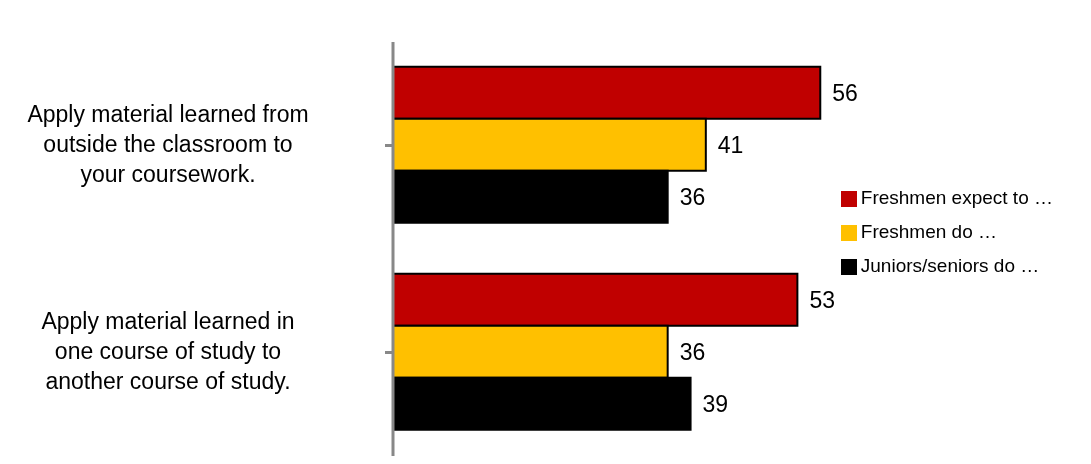 The height and width of the screenshot is (464, 1091). What do you see at coordinates (822, 300) in the screenshot?
I see `data-label: 53` at bounding box center [822, 300].